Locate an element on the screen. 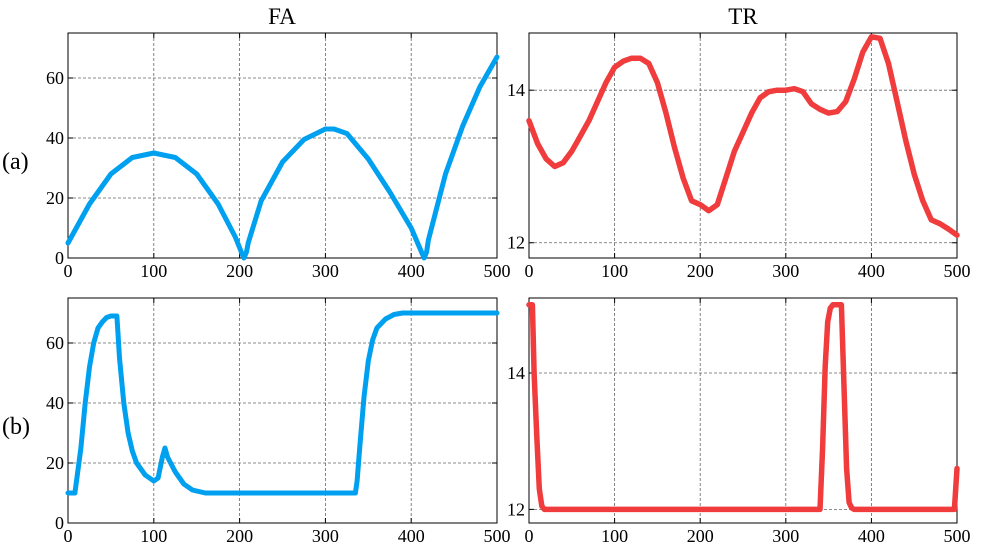 This screenshot has width=983, height=551. row-label-a: (a) is located at coordinates (15, 162).